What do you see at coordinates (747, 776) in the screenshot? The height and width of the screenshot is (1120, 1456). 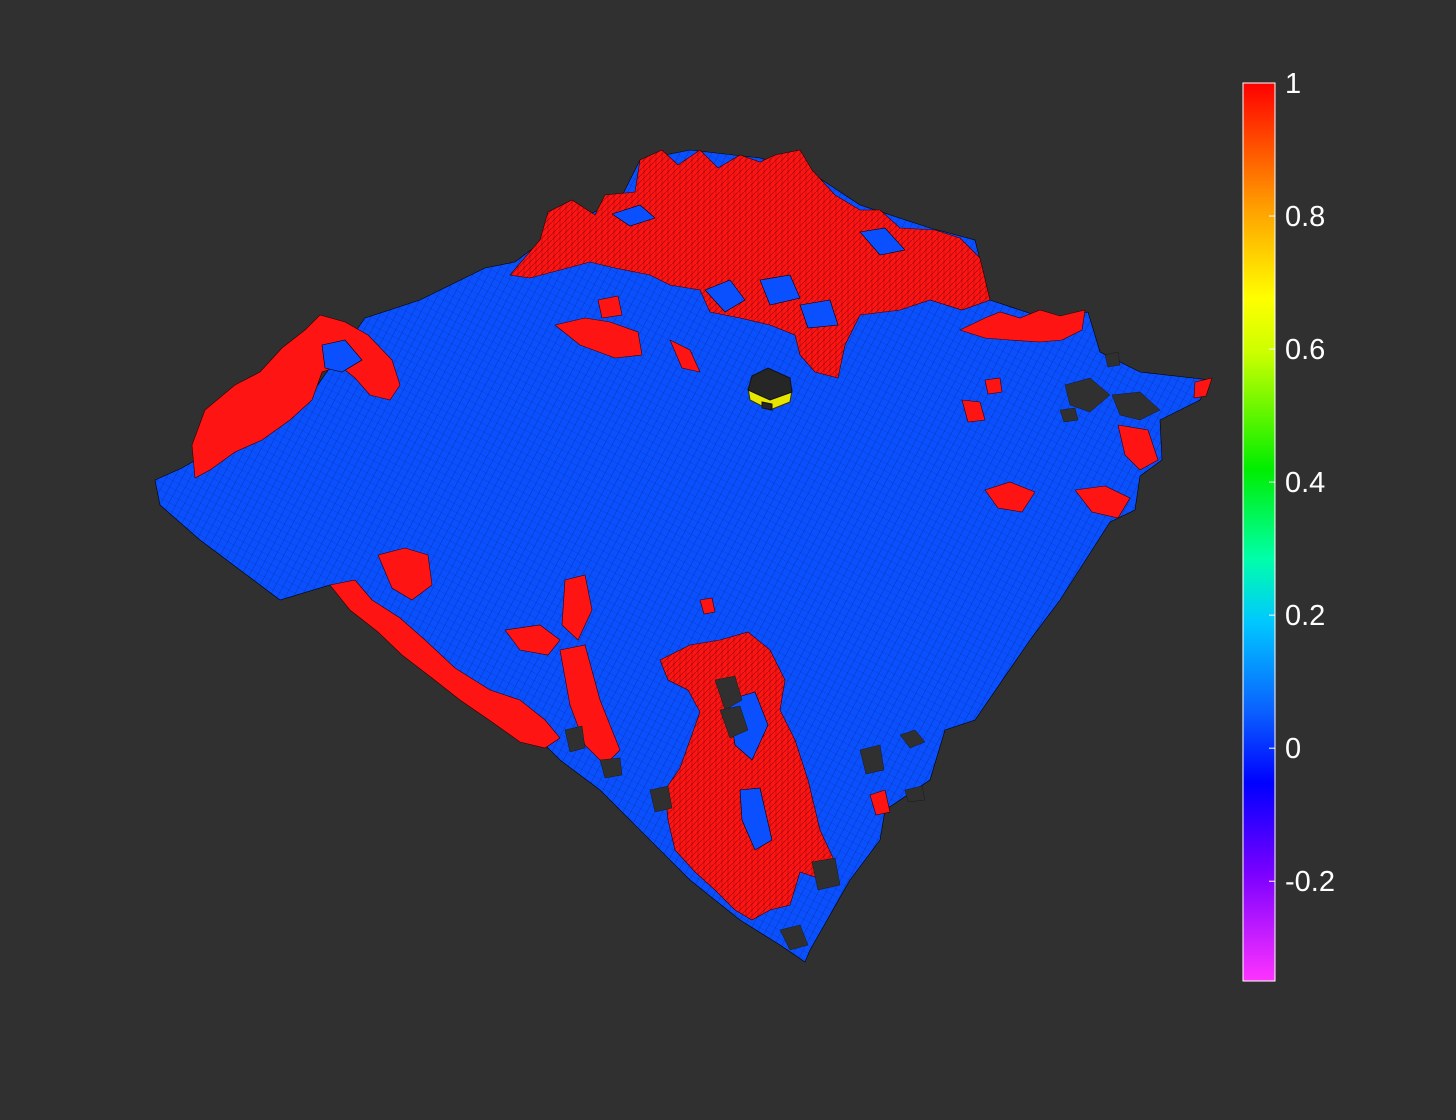 I see `obstacle-region-bottom-mesh` at bounding box center [747, 776].